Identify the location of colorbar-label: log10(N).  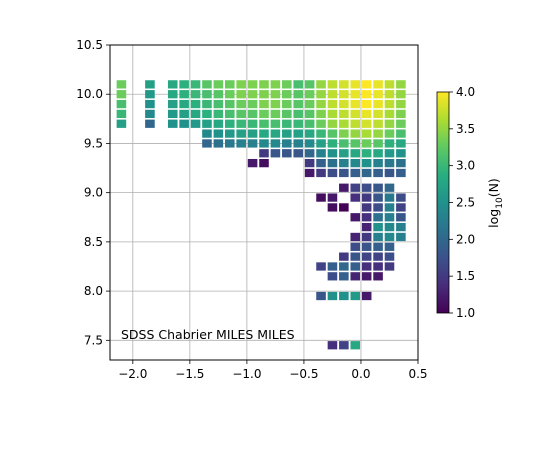
(495, 203).